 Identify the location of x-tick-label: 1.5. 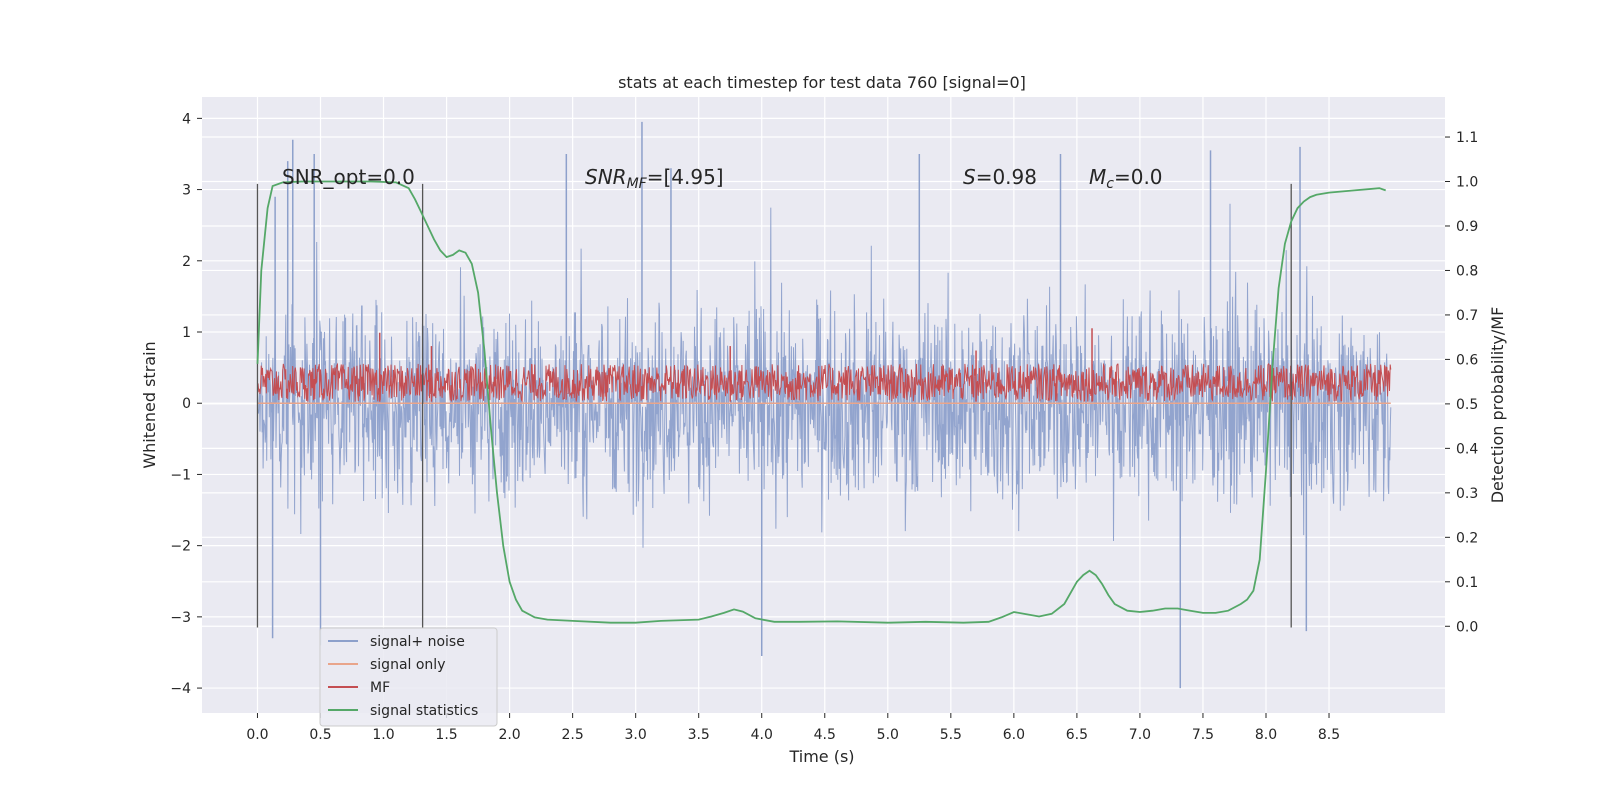
(446, 735).